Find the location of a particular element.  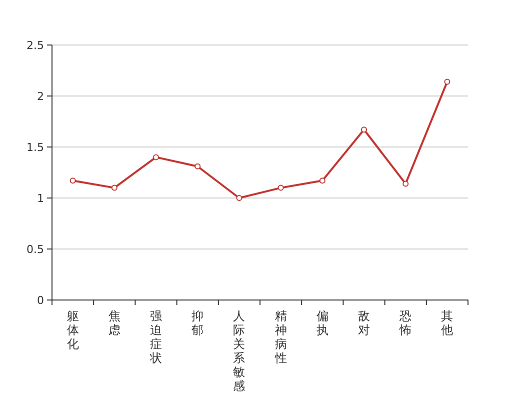

y-tick-label: 2.5 is located at coordinates (35, 45).